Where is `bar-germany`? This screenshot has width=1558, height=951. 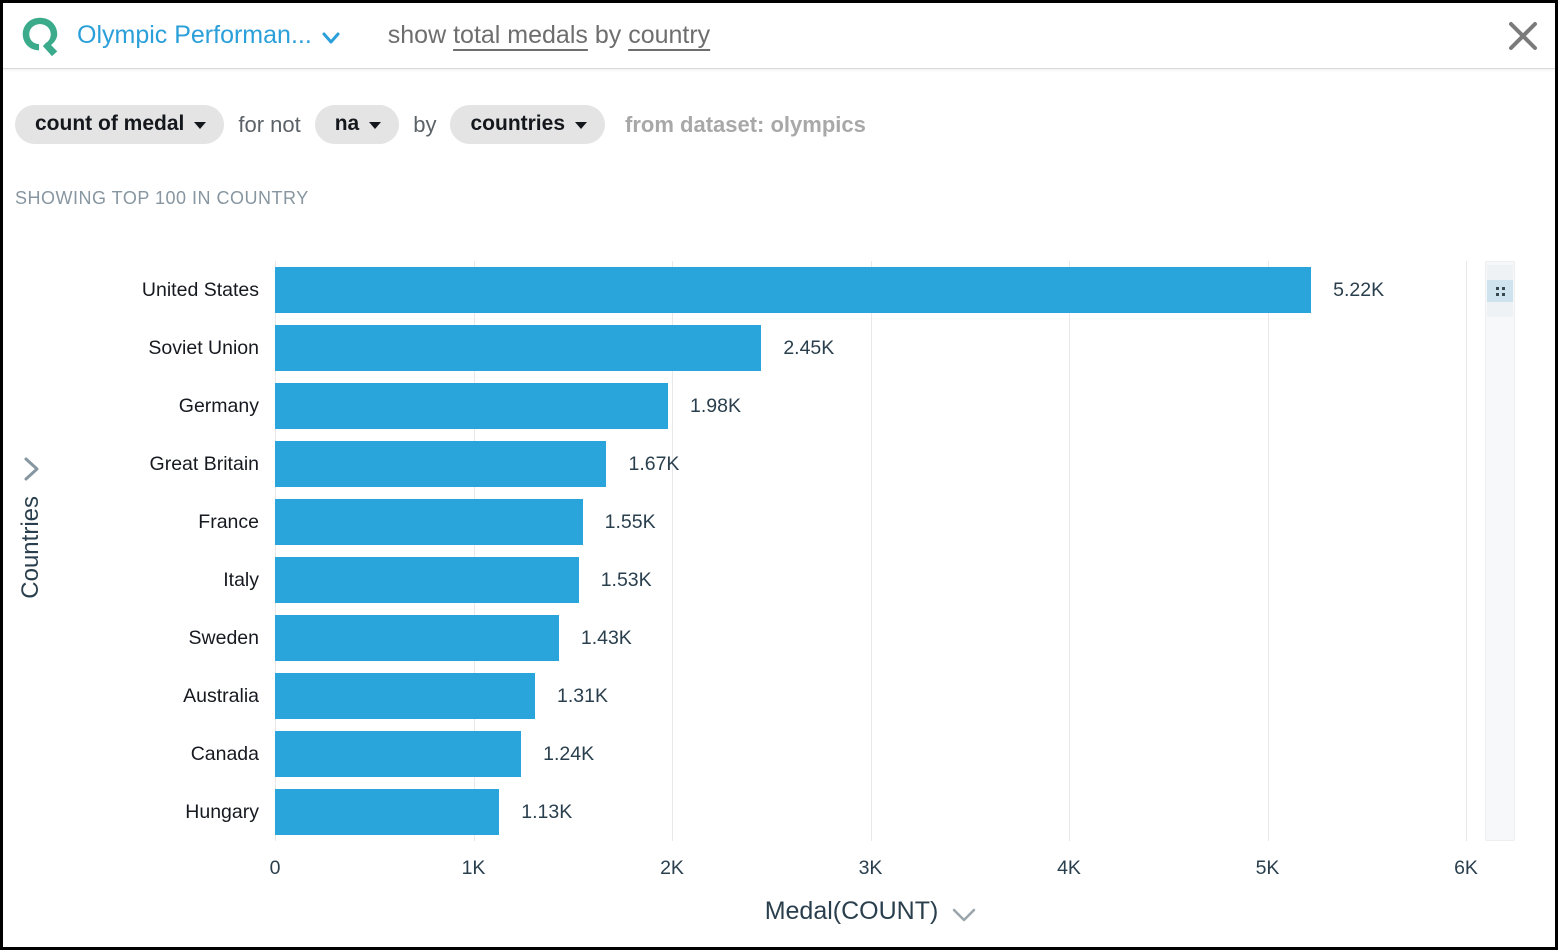
bar-germany is located at coordinates (472, 406).